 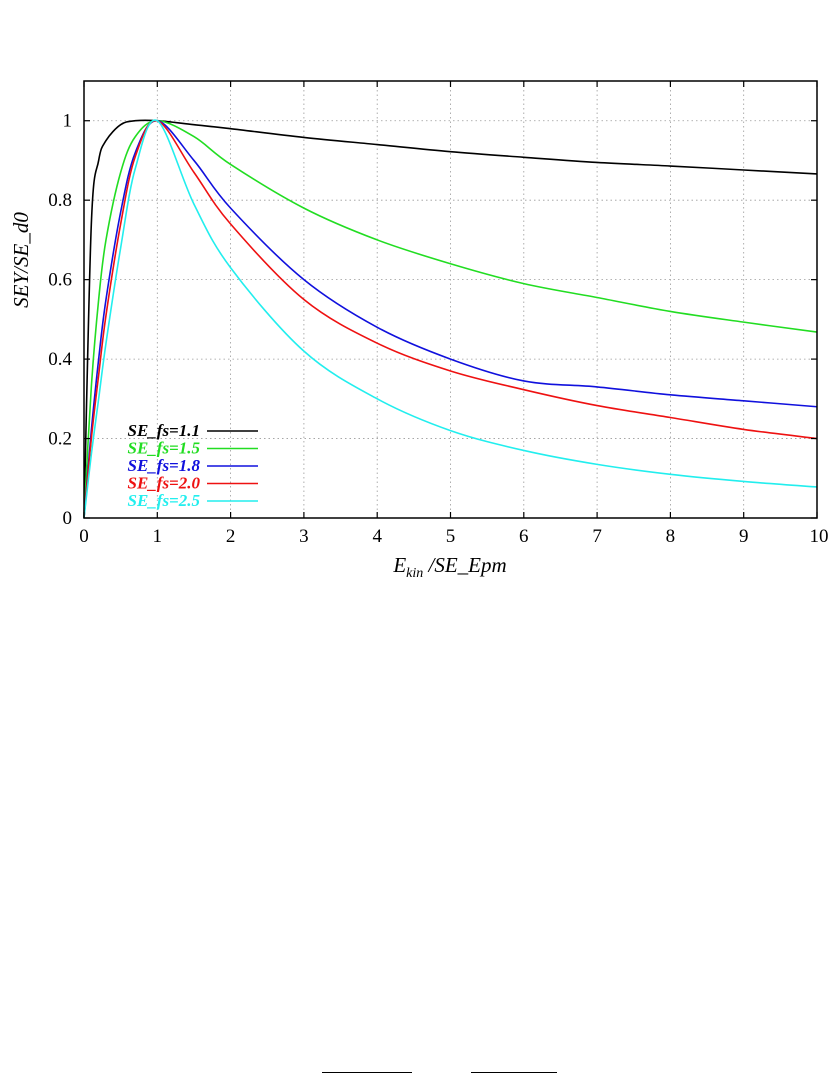 I want to click on y-tick-label: 0, so click(x=68, y=518).